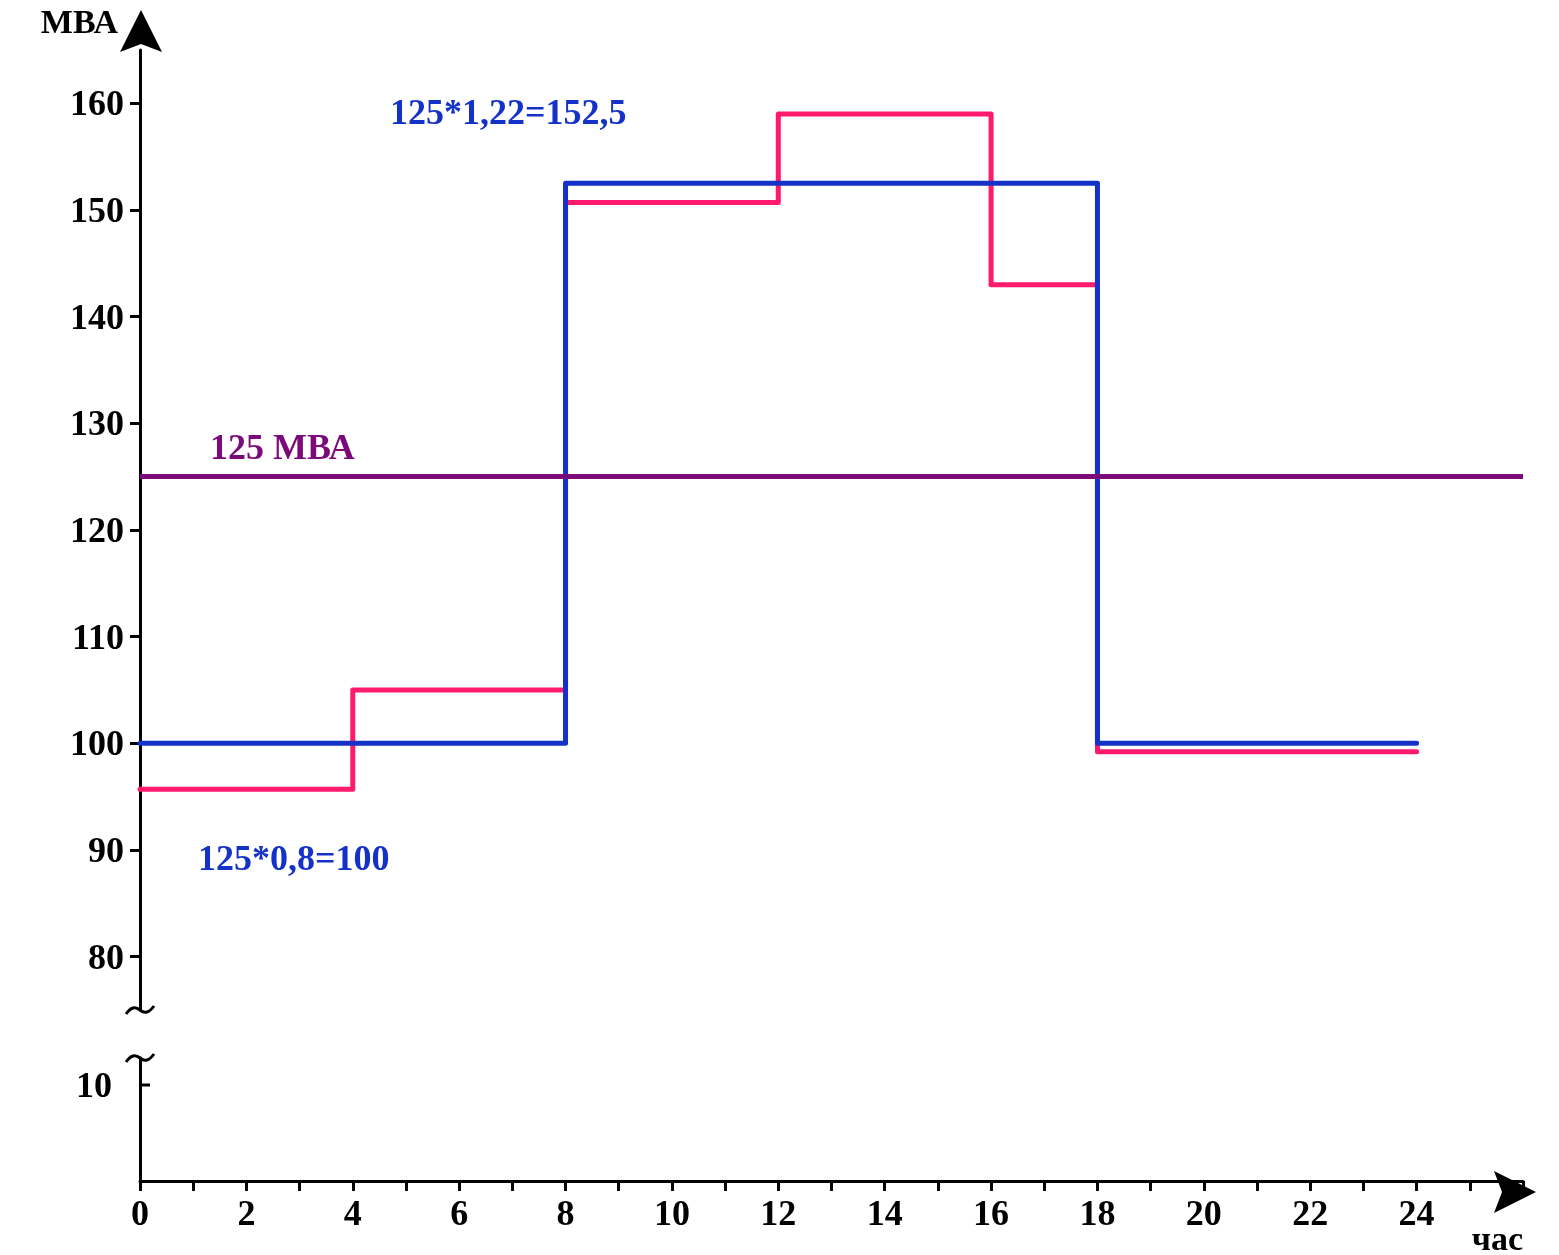 Image resolution: width=1559 pixels, height=1255 pixels. What do you see at coordinates (97, 743) in the screenshot?
I see `y-tick-label: 100` at bounding box center [97, 743].